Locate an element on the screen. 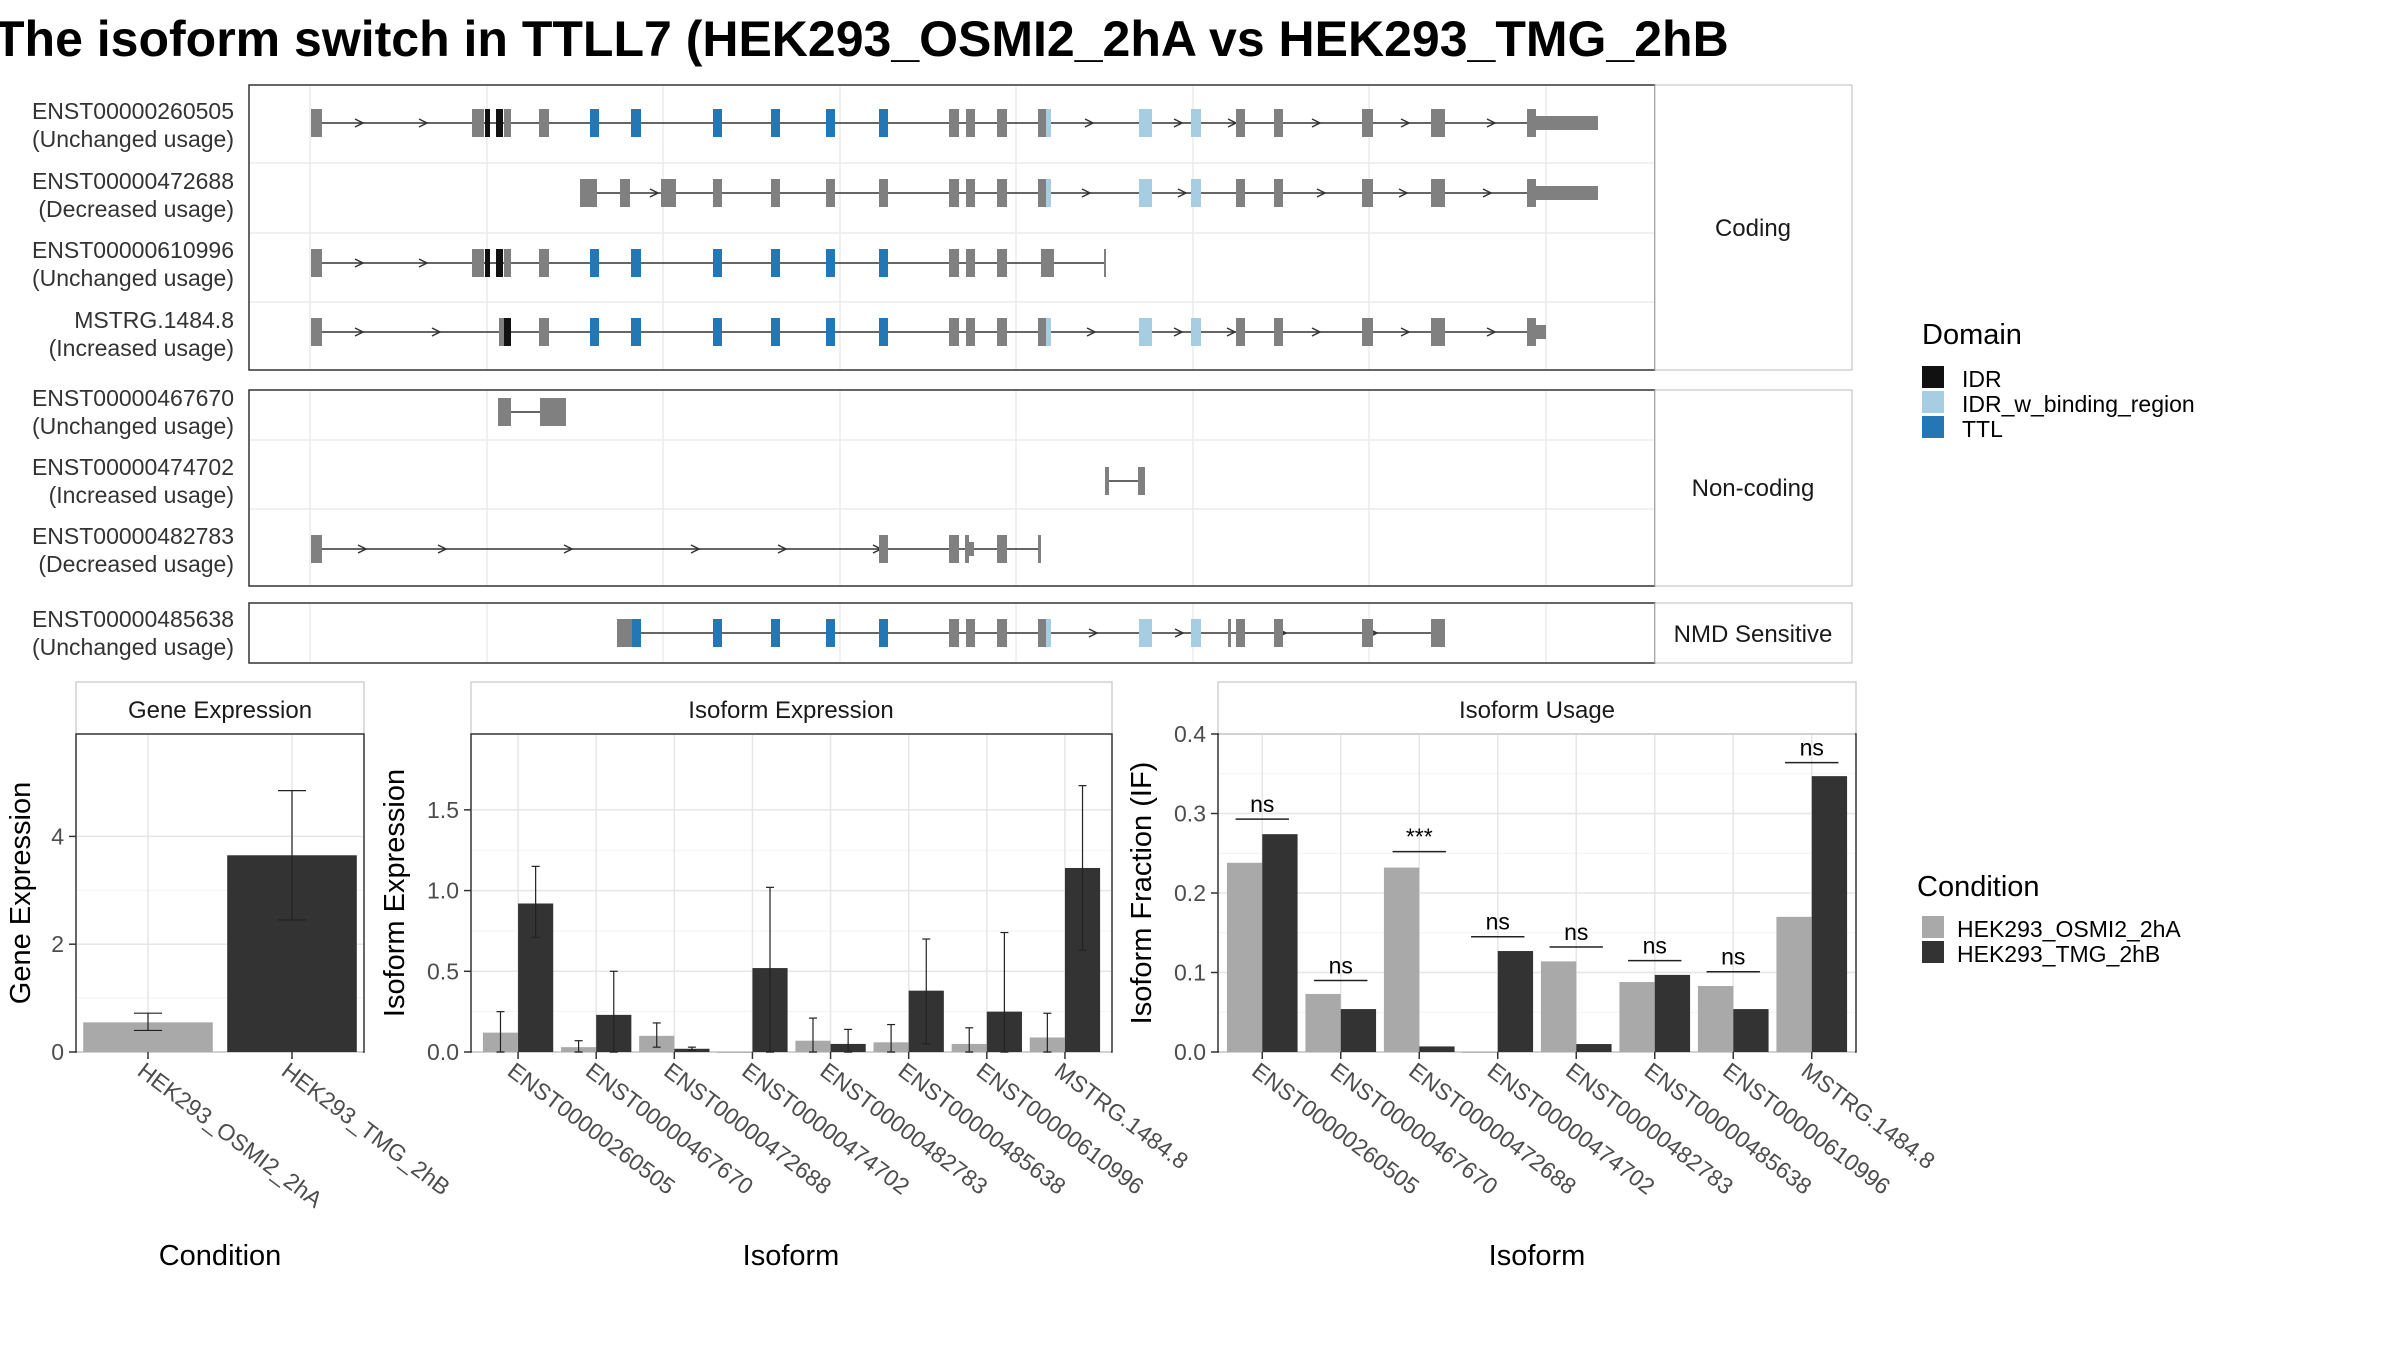  row-label-id: ENST00000485638 is located at coordinates (133, 619).